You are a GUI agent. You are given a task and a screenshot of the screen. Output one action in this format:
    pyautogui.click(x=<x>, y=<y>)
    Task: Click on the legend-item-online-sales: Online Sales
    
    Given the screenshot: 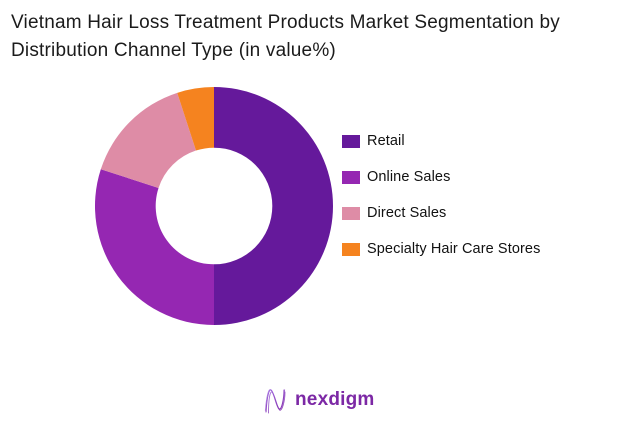 What is the action you would take?
    pyautogui.click(x=441, y=177)
    